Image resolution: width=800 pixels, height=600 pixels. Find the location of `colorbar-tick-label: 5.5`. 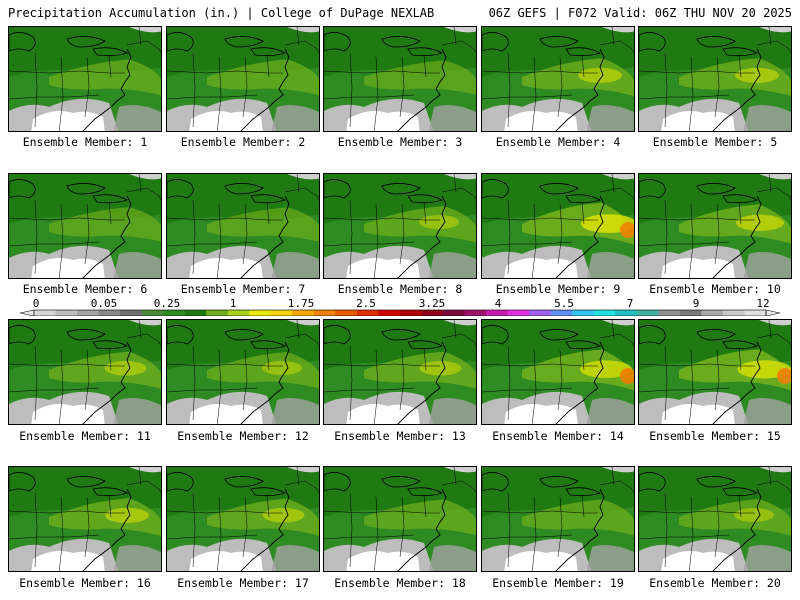

colorbar-tick-label: 5.5 is located at coordinates (564, 303).